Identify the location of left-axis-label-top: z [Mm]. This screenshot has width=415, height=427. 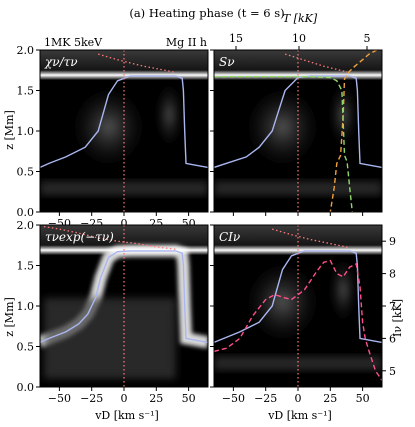
(9, 130).